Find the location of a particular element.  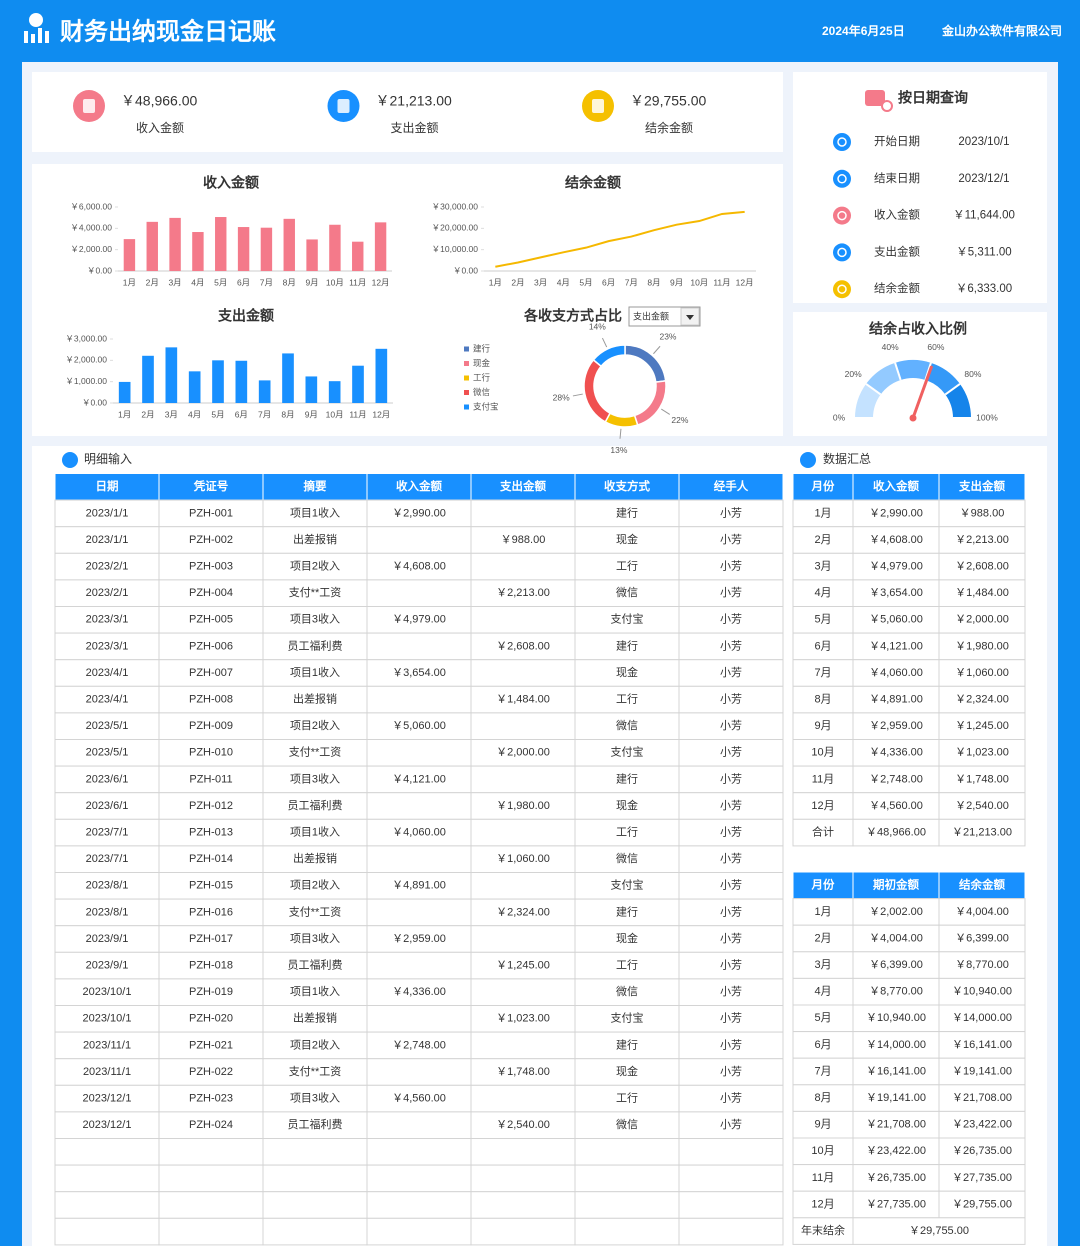

company: 金山办公软件有限公司 is located at coordinates (1001, 30).